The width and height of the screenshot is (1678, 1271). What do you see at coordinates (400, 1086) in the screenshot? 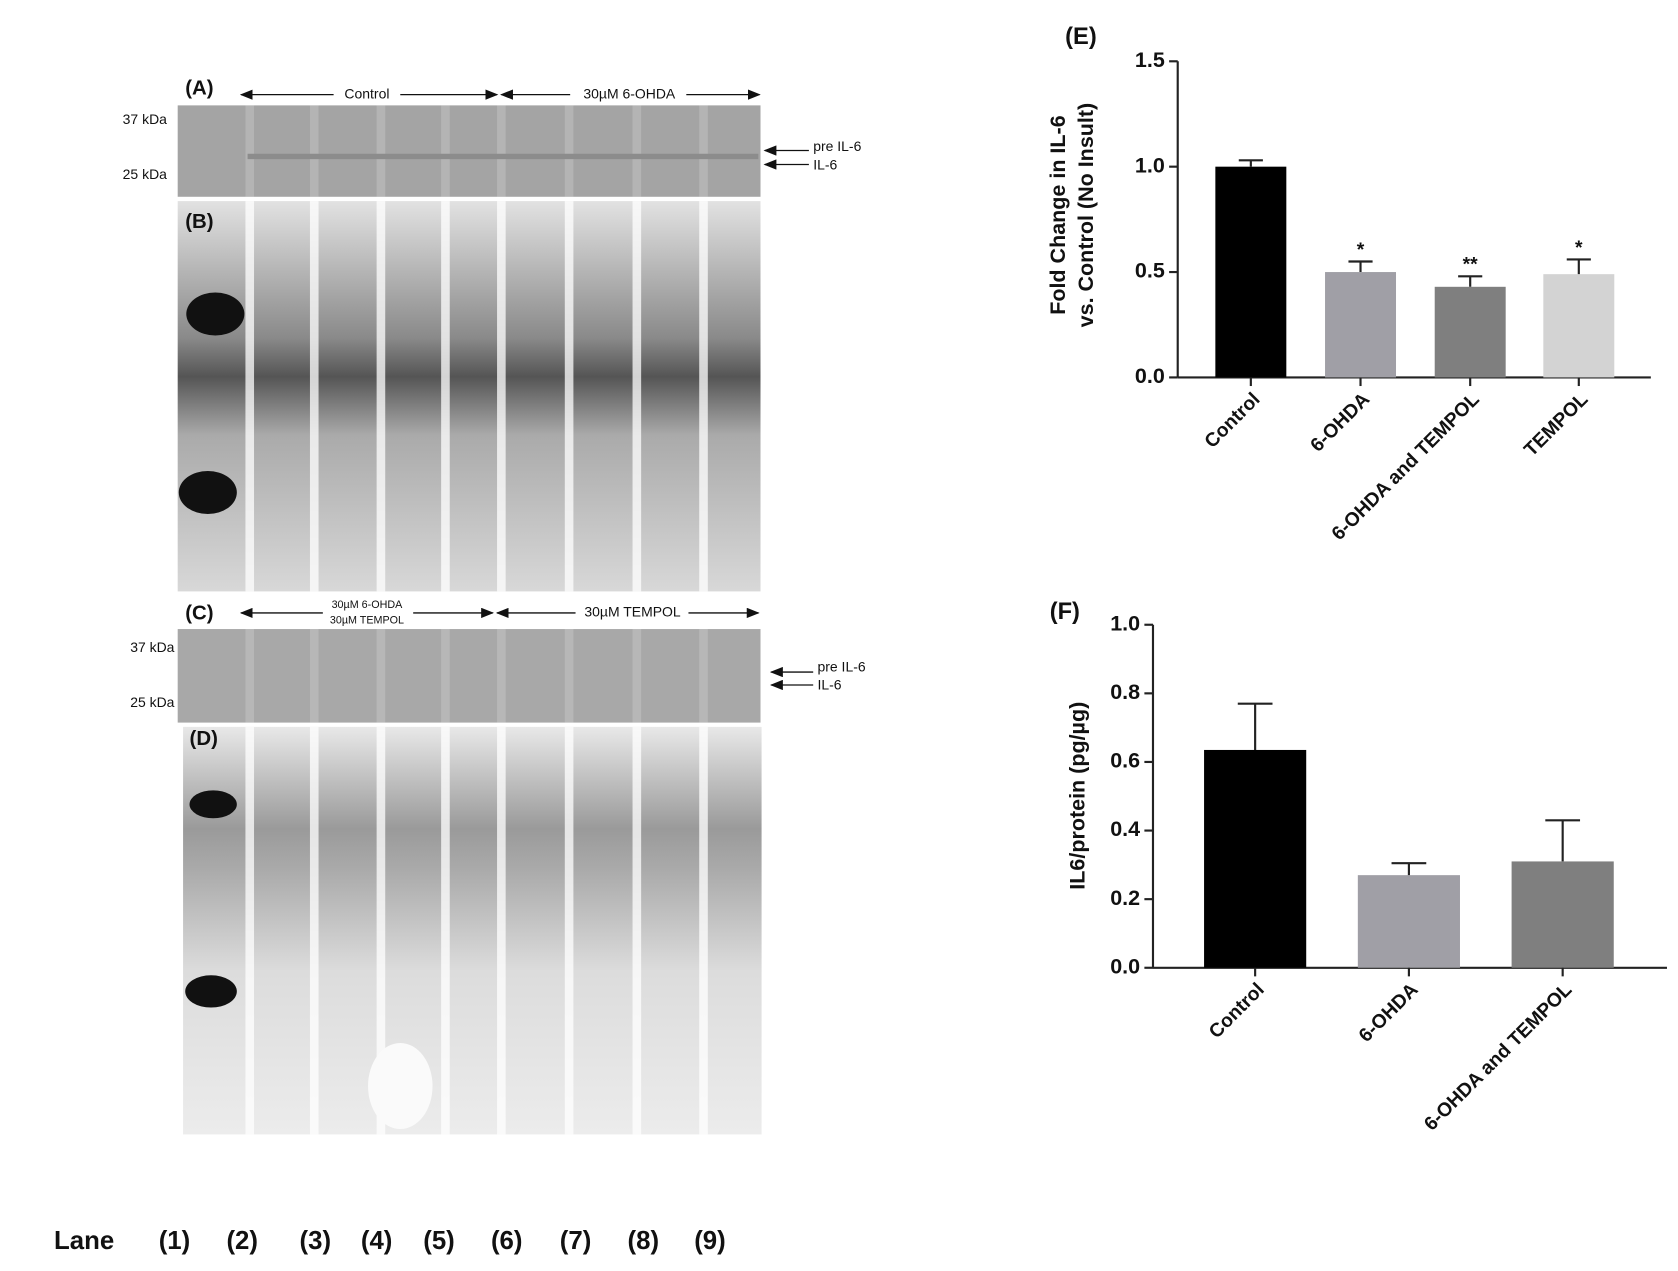
I see `artifact` at bounding box center [400, 1086].